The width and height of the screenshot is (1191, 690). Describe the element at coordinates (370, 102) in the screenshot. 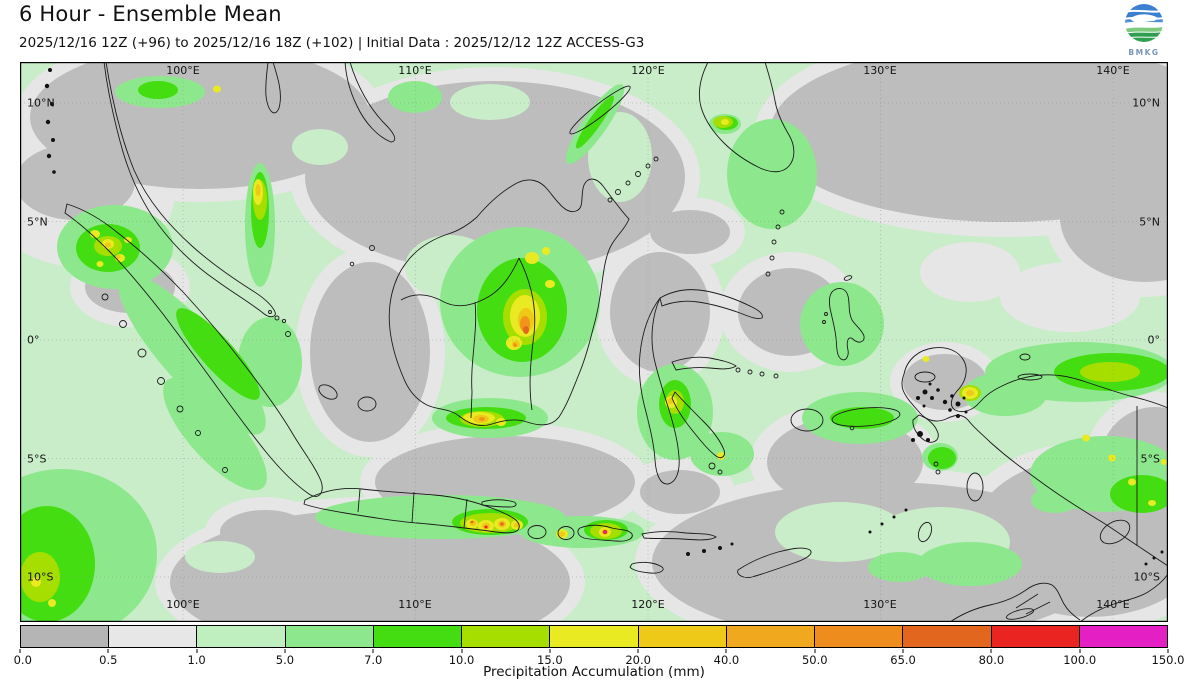

I see `coastline-vietnam` at that location.